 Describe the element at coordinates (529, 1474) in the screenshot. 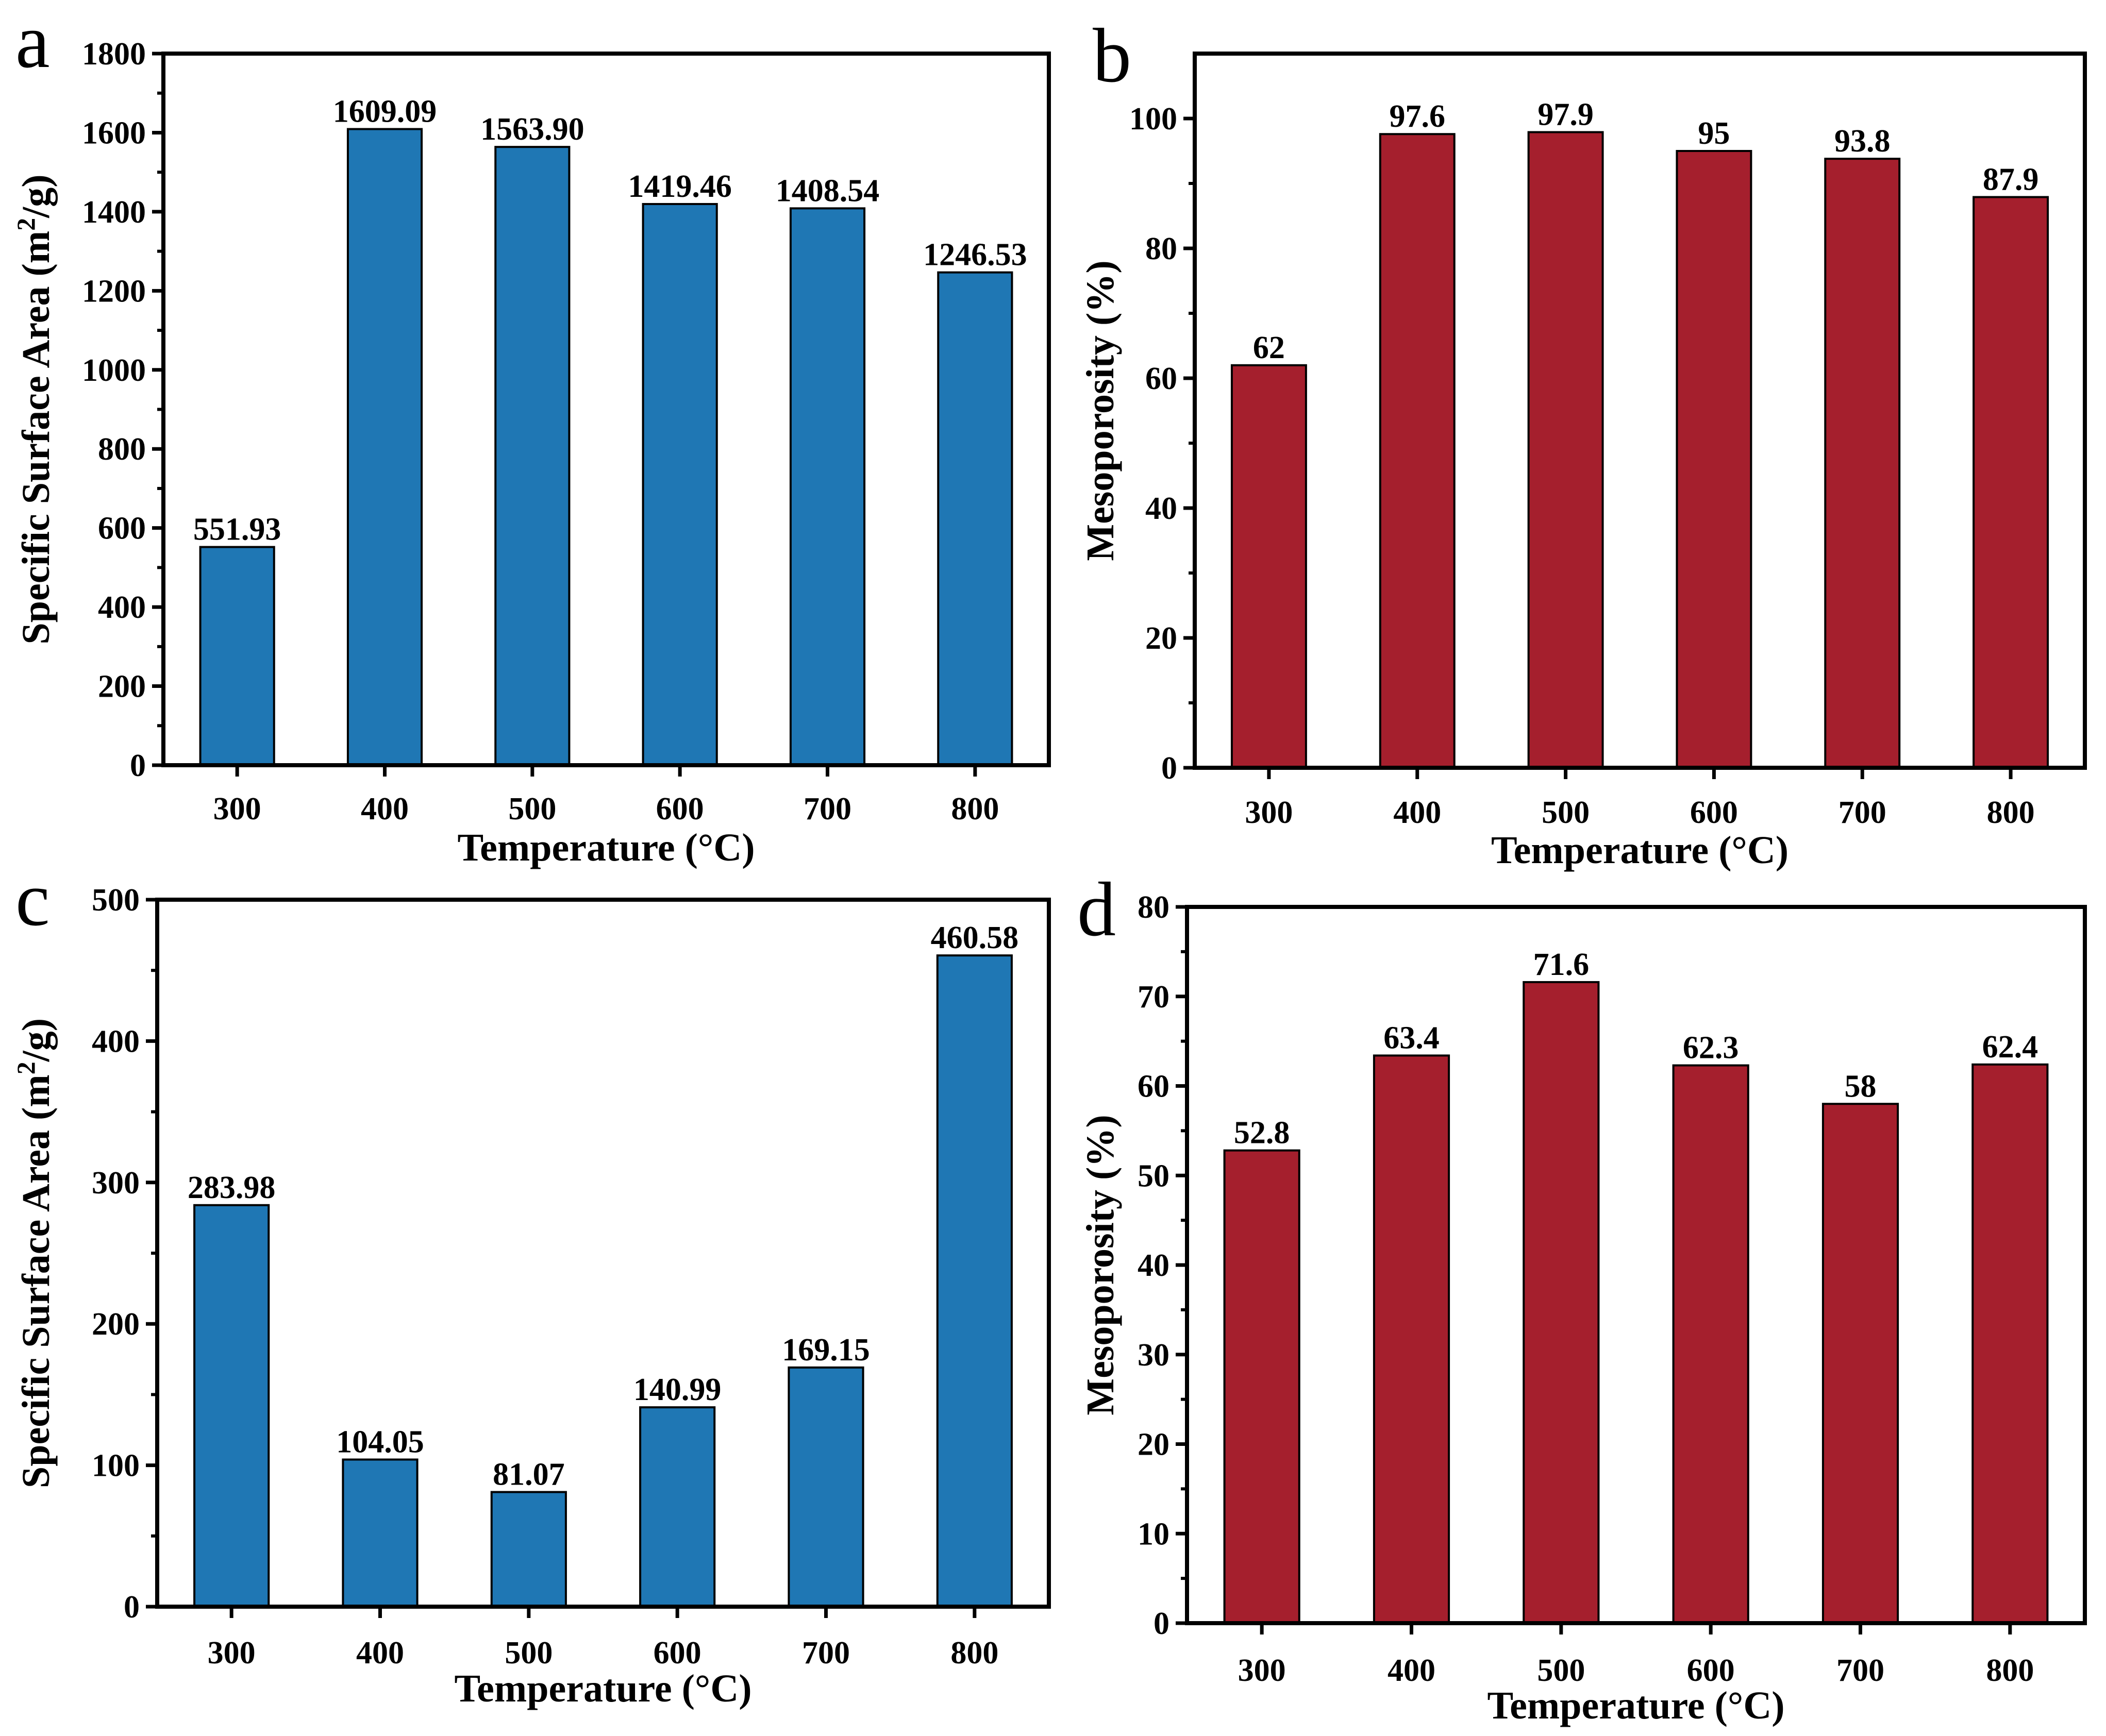

I see `data-label: 81.07` at that location.